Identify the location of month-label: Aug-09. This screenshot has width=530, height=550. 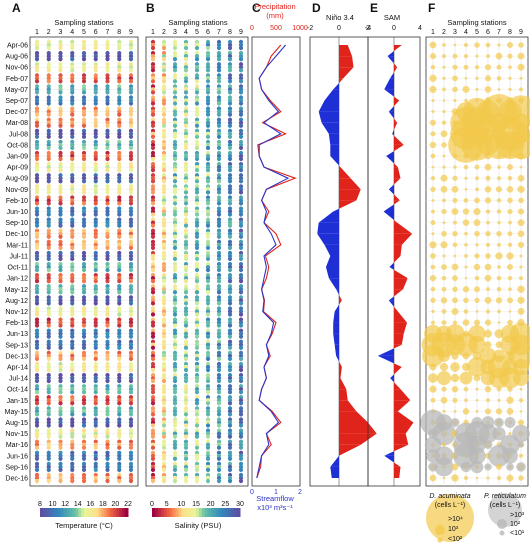
(16, 179).